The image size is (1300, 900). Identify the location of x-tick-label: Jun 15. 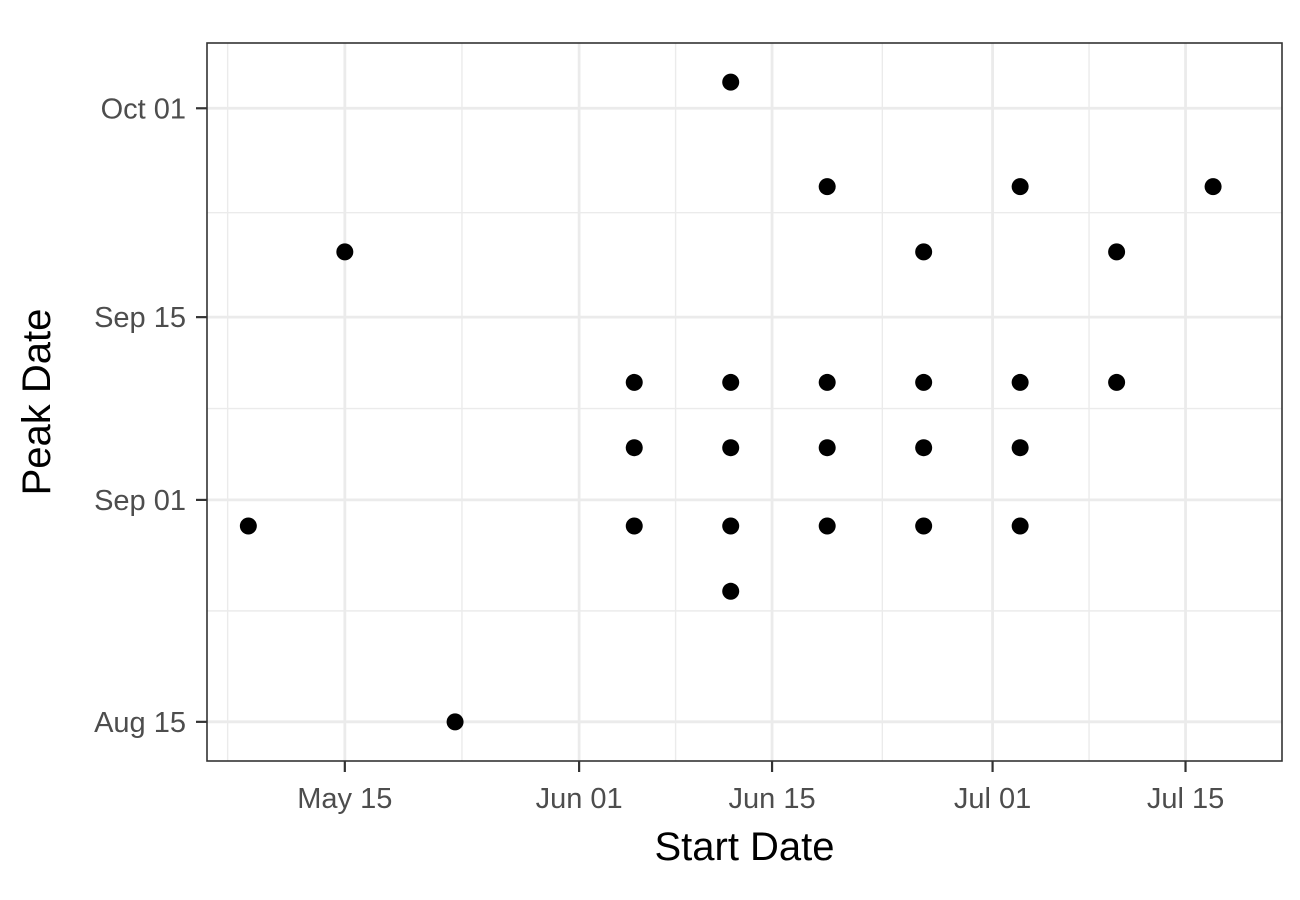
(772, 799).